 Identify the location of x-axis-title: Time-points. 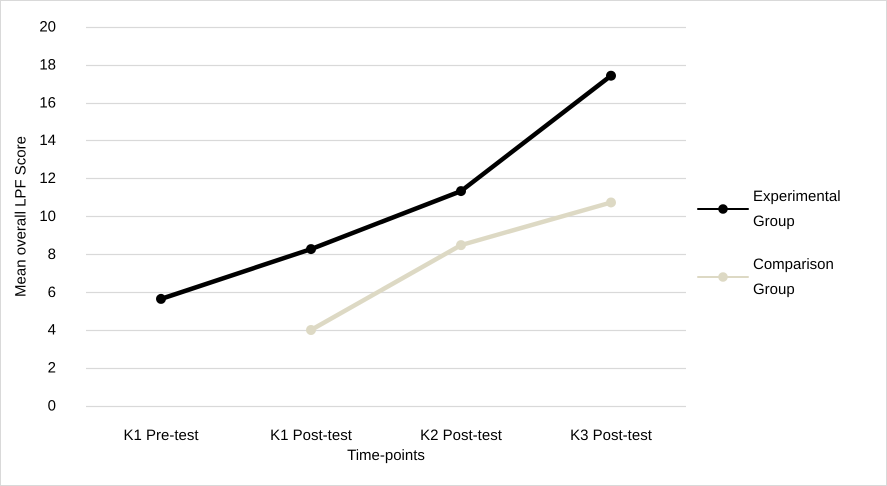
(386, 455).